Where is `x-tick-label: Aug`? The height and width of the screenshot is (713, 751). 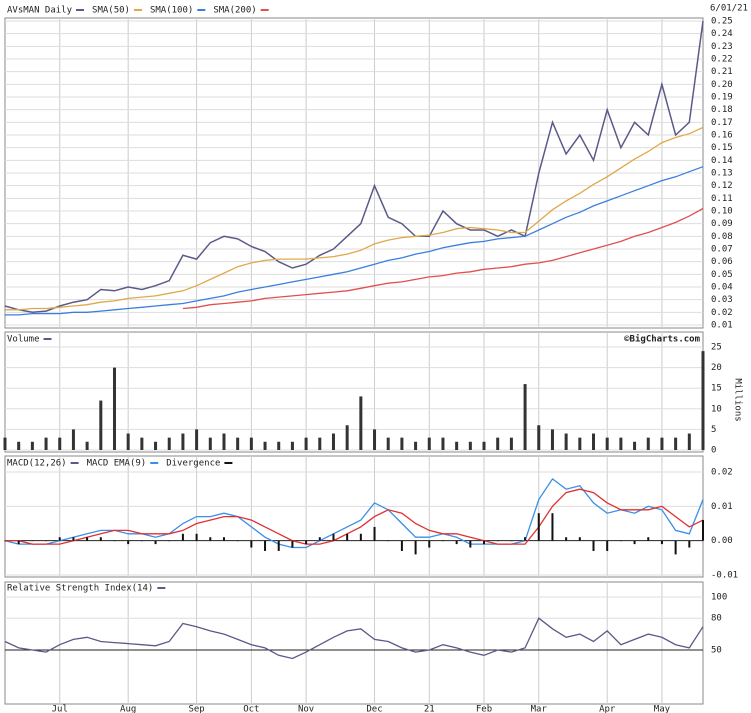 x-tick-label: Aug is located at coordinates (128, 709).